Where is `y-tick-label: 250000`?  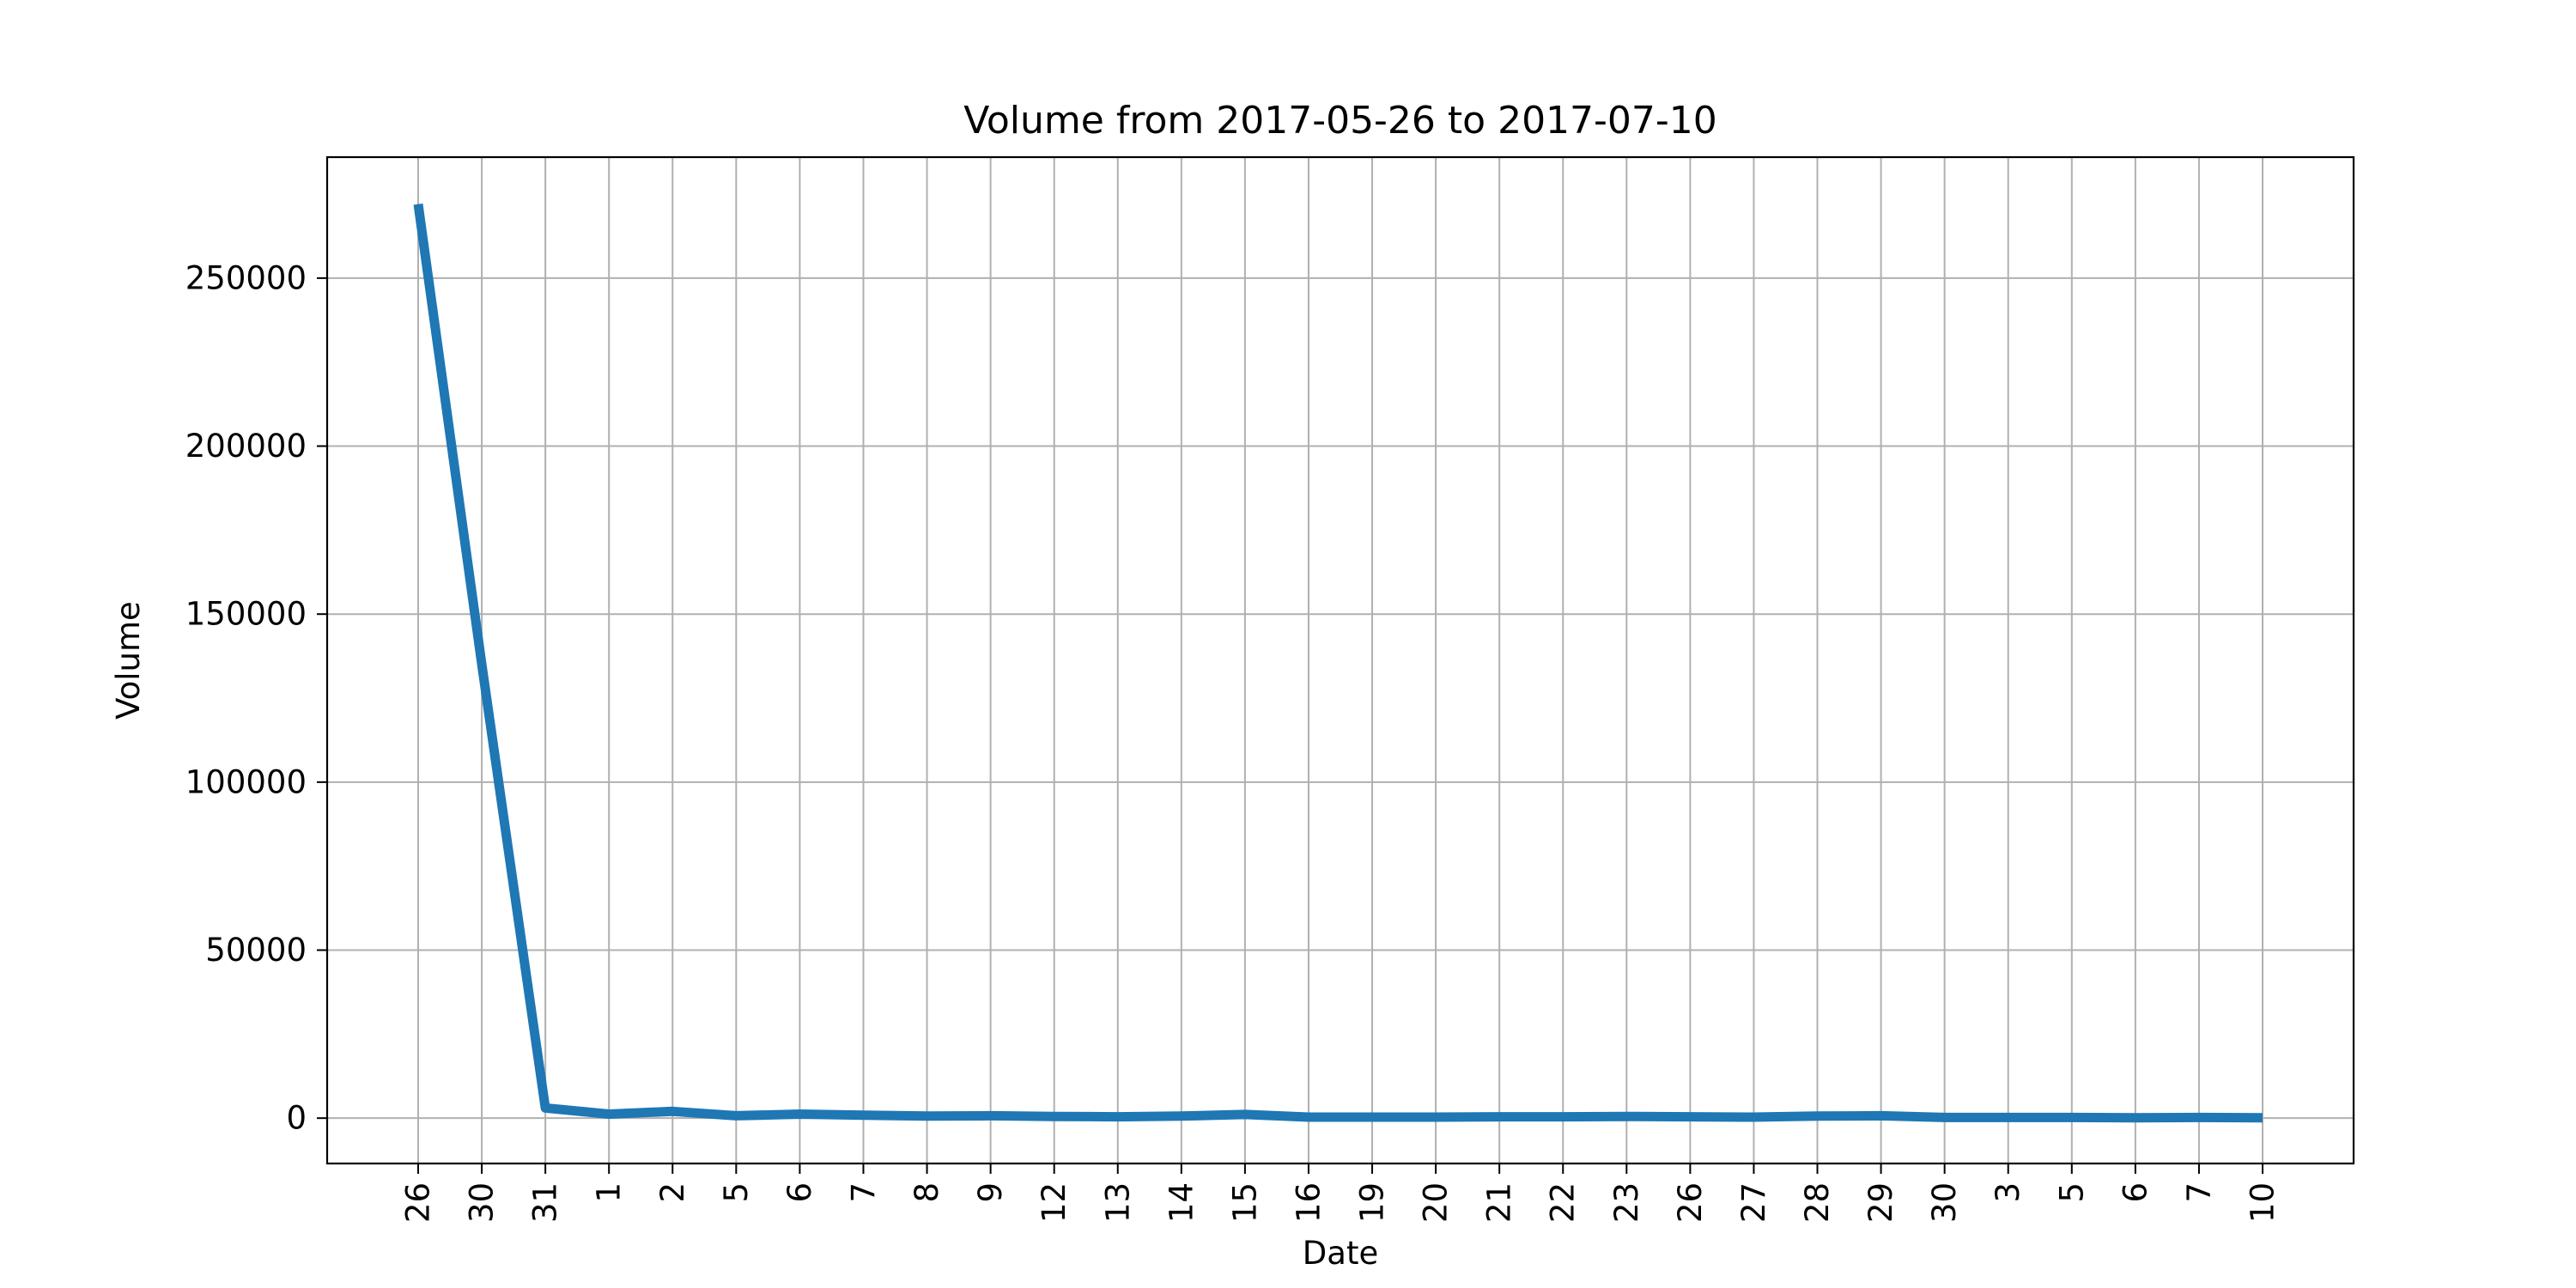
y-tick-label: 250000 is located at coordinates (246, 278).